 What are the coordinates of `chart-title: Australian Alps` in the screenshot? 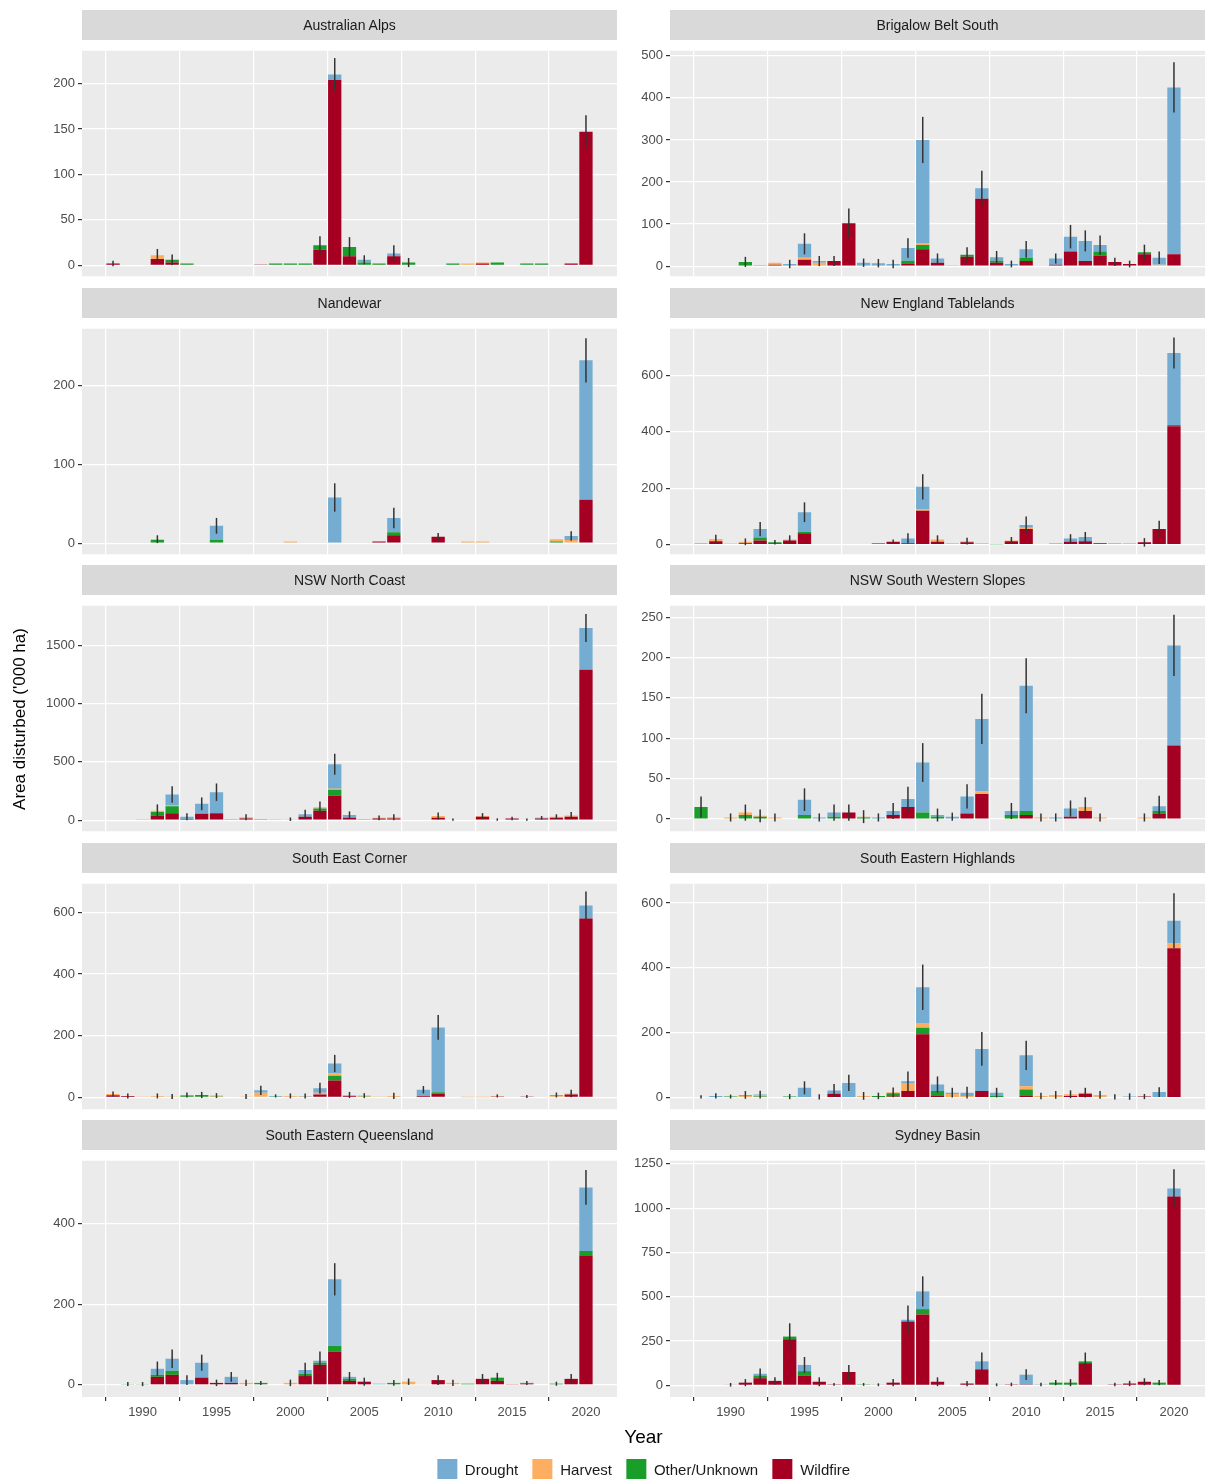 It's located at (349, 25).